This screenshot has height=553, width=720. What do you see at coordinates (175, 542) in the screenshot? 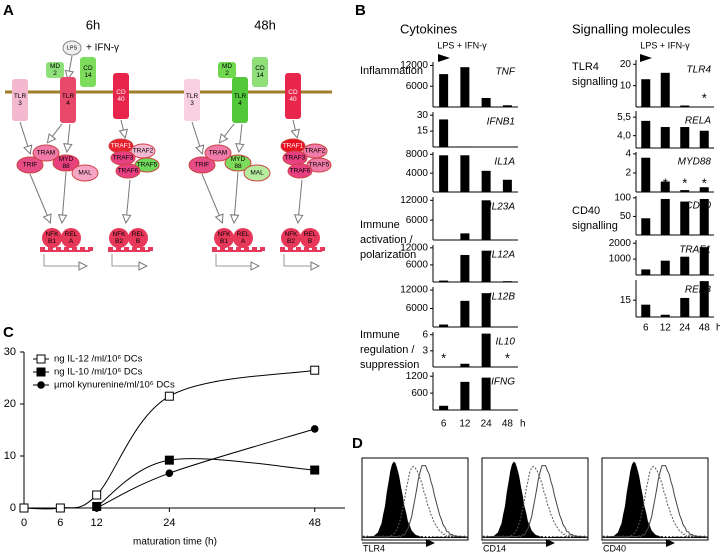
I see `x-axis-label: maturation time (h)` at bounding box center [175, 542].